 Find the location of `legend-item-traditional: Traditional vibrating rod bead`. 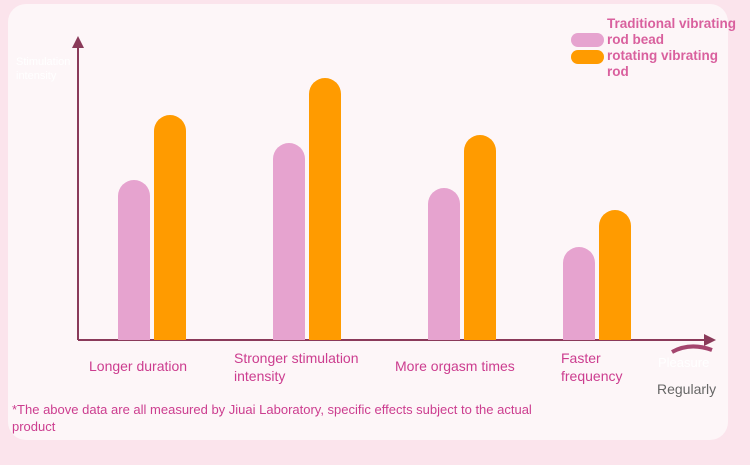

legend-item-traditional: Traditional vibrating rod bead is located at coordinates (659, 32).